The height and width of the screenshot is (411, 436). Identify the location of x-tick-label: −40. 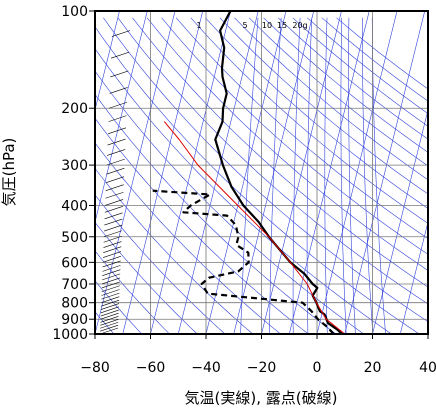
(206, 368).